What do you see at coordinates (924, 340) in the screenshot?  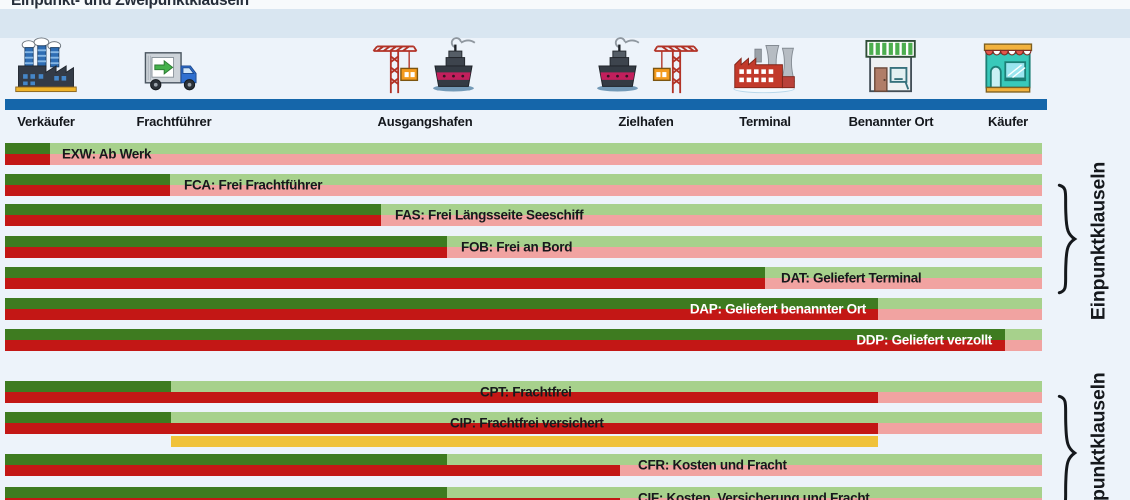 I see `clause-label-ddp: DDP: Geliefert verzollt` at bounding box center [924, 340].